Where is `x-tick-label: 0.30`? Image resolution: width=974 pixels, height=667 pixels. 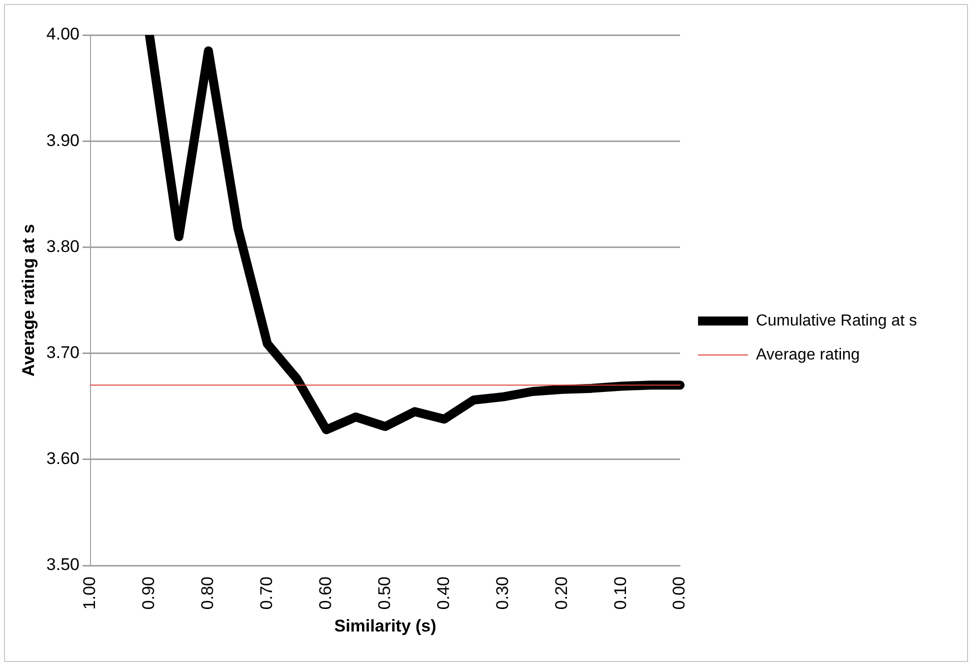 x-tick-label: 0.30 is located at coordinates (502, 593).